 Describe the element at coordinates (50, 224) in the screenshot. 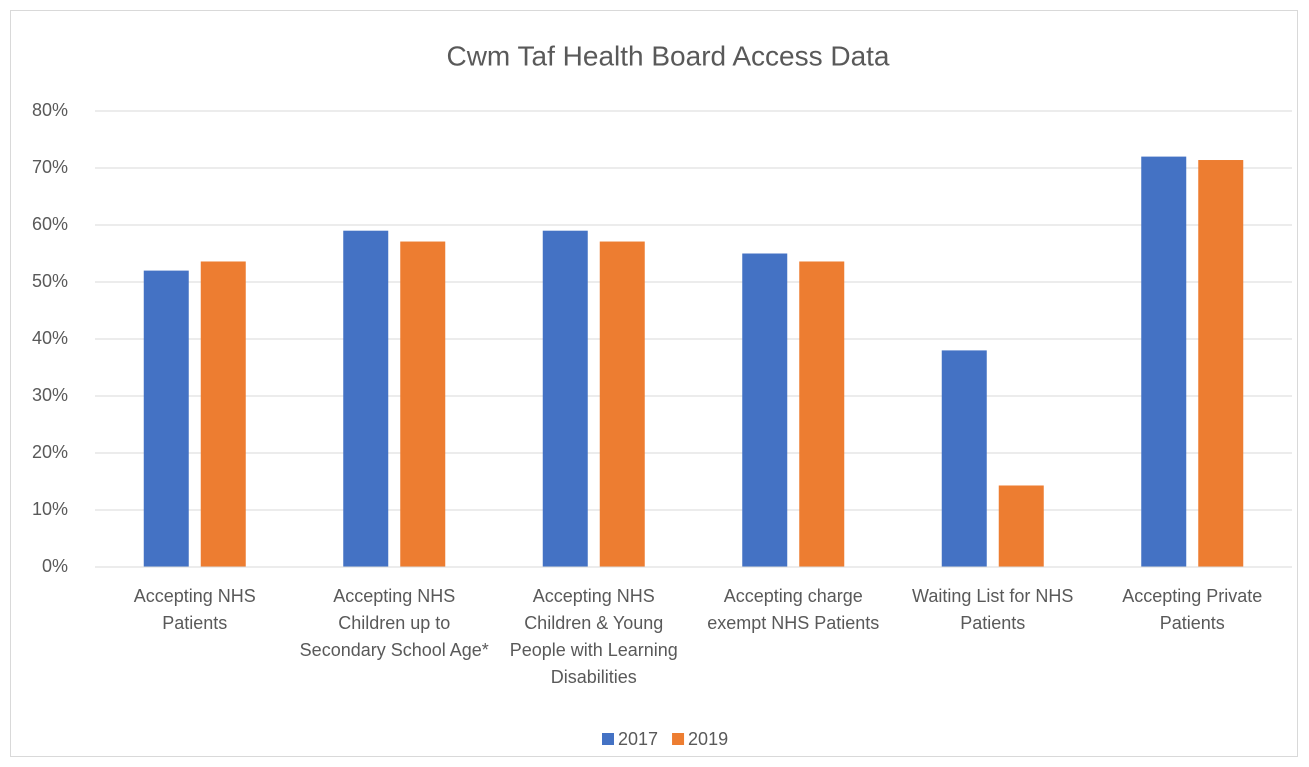

I see `y-tick-label: 60%` at that location.